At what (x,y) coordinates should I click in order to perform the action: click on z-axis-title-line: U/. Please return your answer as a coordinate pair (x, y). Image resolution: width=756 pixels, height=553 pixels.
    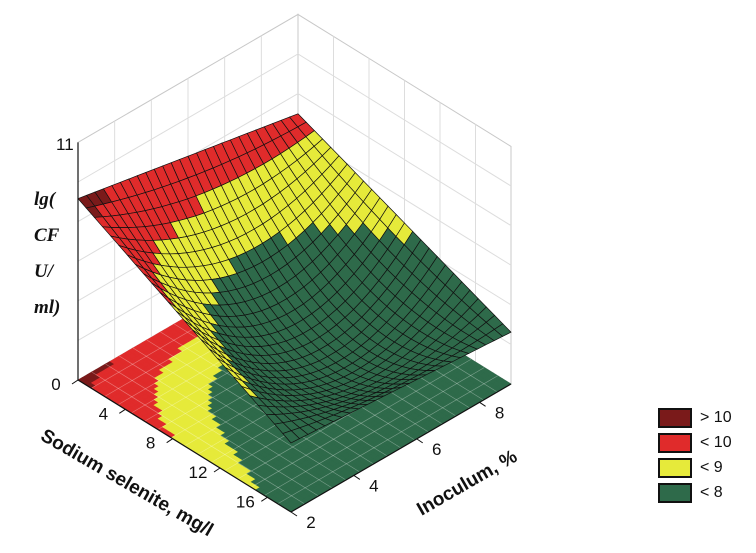
    Looking at the image, I should click on (43, 271).